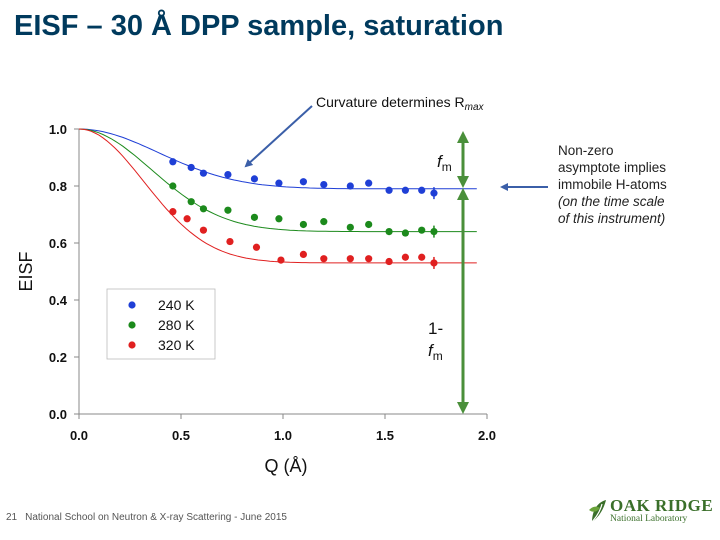 This screenshot has height=540, width=720. I want to click on x-tick-label: 0.0, so click(79, 435).